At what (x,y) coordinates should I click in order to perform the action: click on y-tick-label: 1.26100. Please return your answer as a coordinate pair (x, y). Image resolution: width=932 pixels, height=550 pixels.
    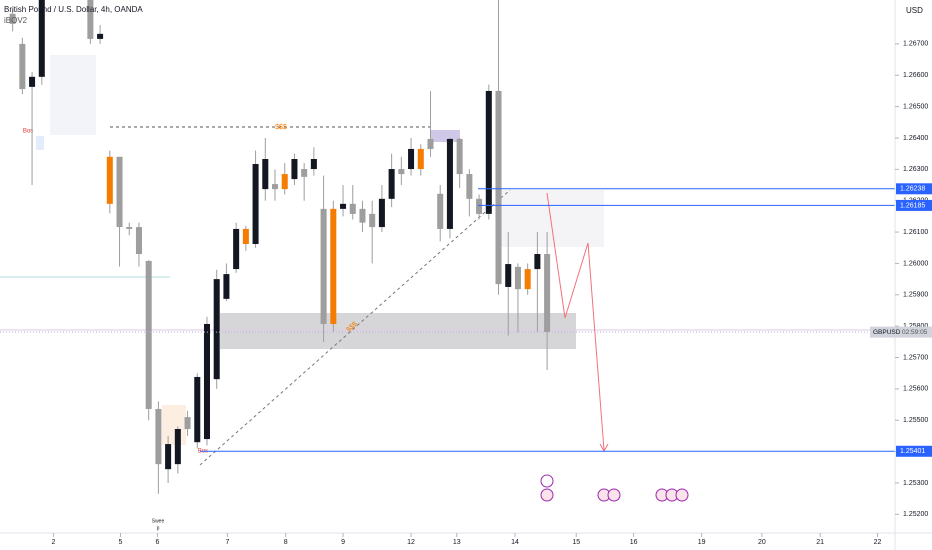
    Looking at the image, I should click on (915, 232).